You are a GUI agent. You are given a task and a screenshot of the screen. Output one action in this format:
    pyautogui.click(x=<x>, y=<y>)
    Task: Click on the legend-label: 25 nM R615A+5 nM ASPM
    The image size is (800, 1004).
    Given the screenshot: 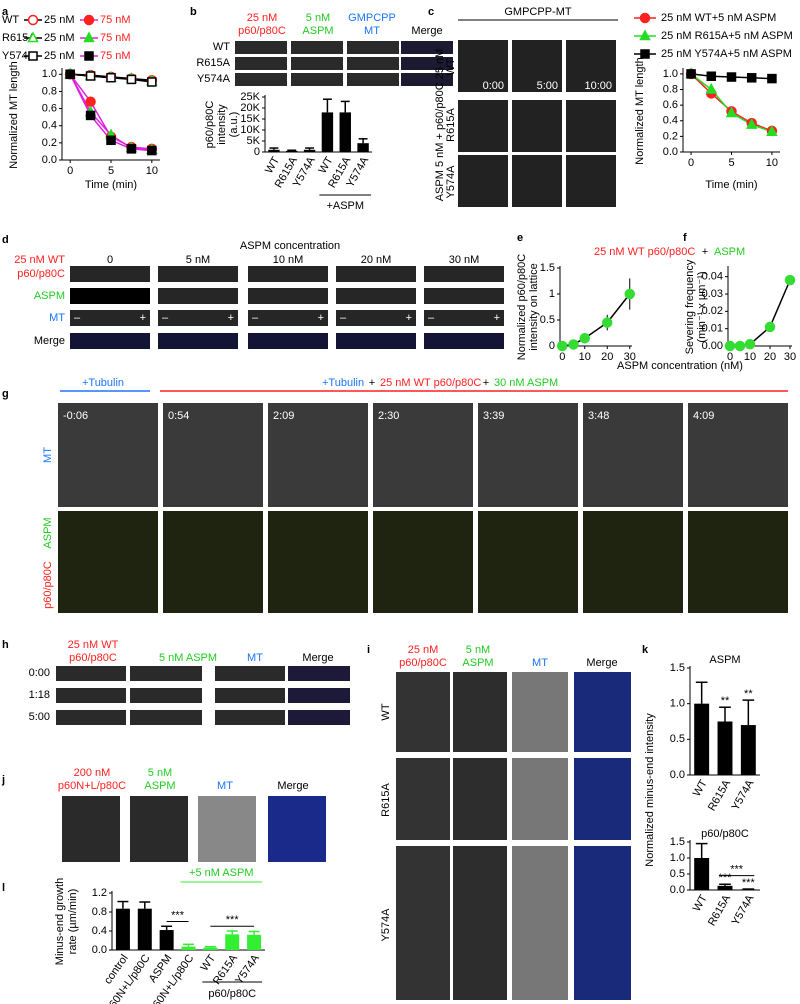 What is the action you would take?
    pyautogui.click(x=727, y=36)
    